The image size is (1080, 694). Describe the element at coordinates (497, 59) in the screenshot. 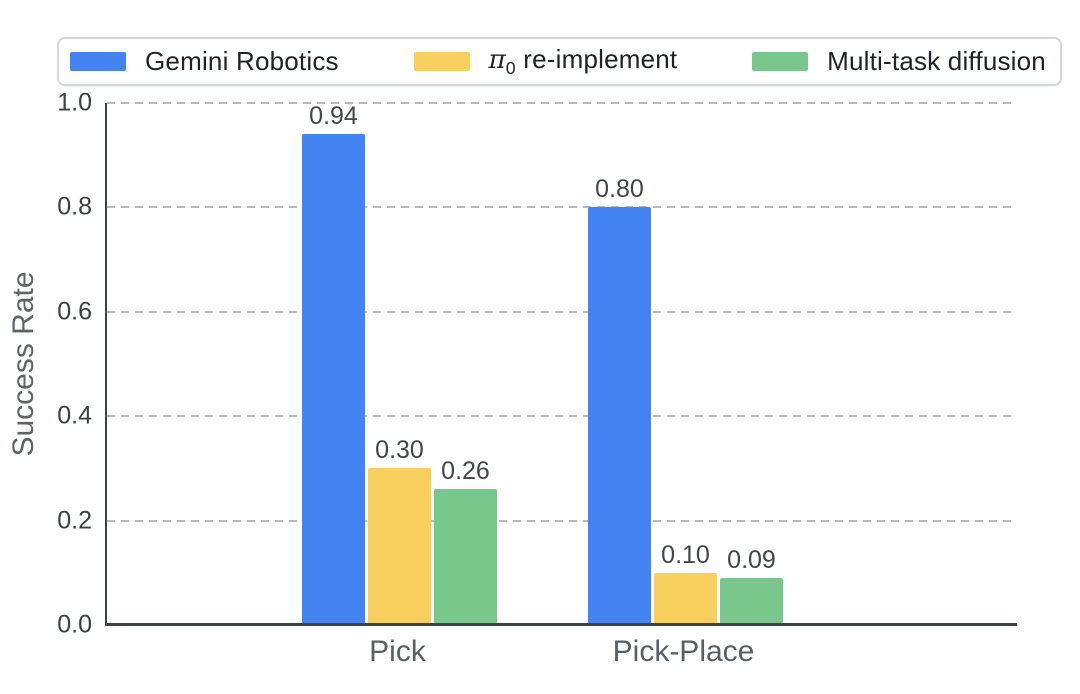

I see `pi-symbol: π` at that location.